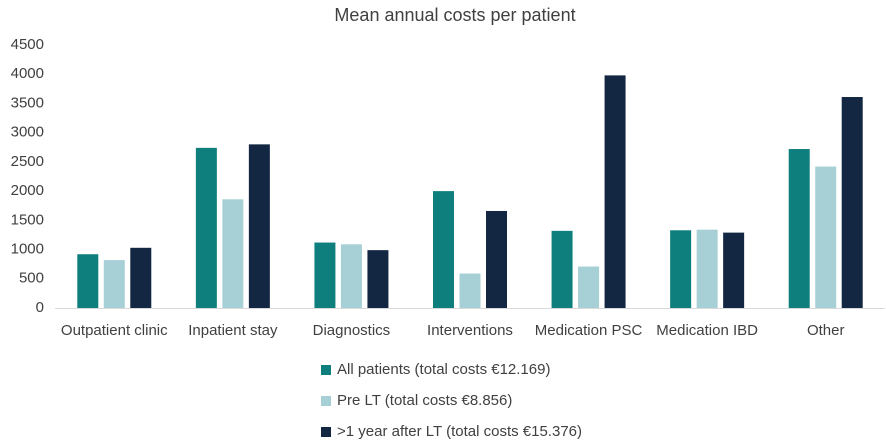  What do you see at coordinates (233, 330) in the screenshot?
I see `x-tick-label: Inpatient stay` at bounding box center [233, 330].